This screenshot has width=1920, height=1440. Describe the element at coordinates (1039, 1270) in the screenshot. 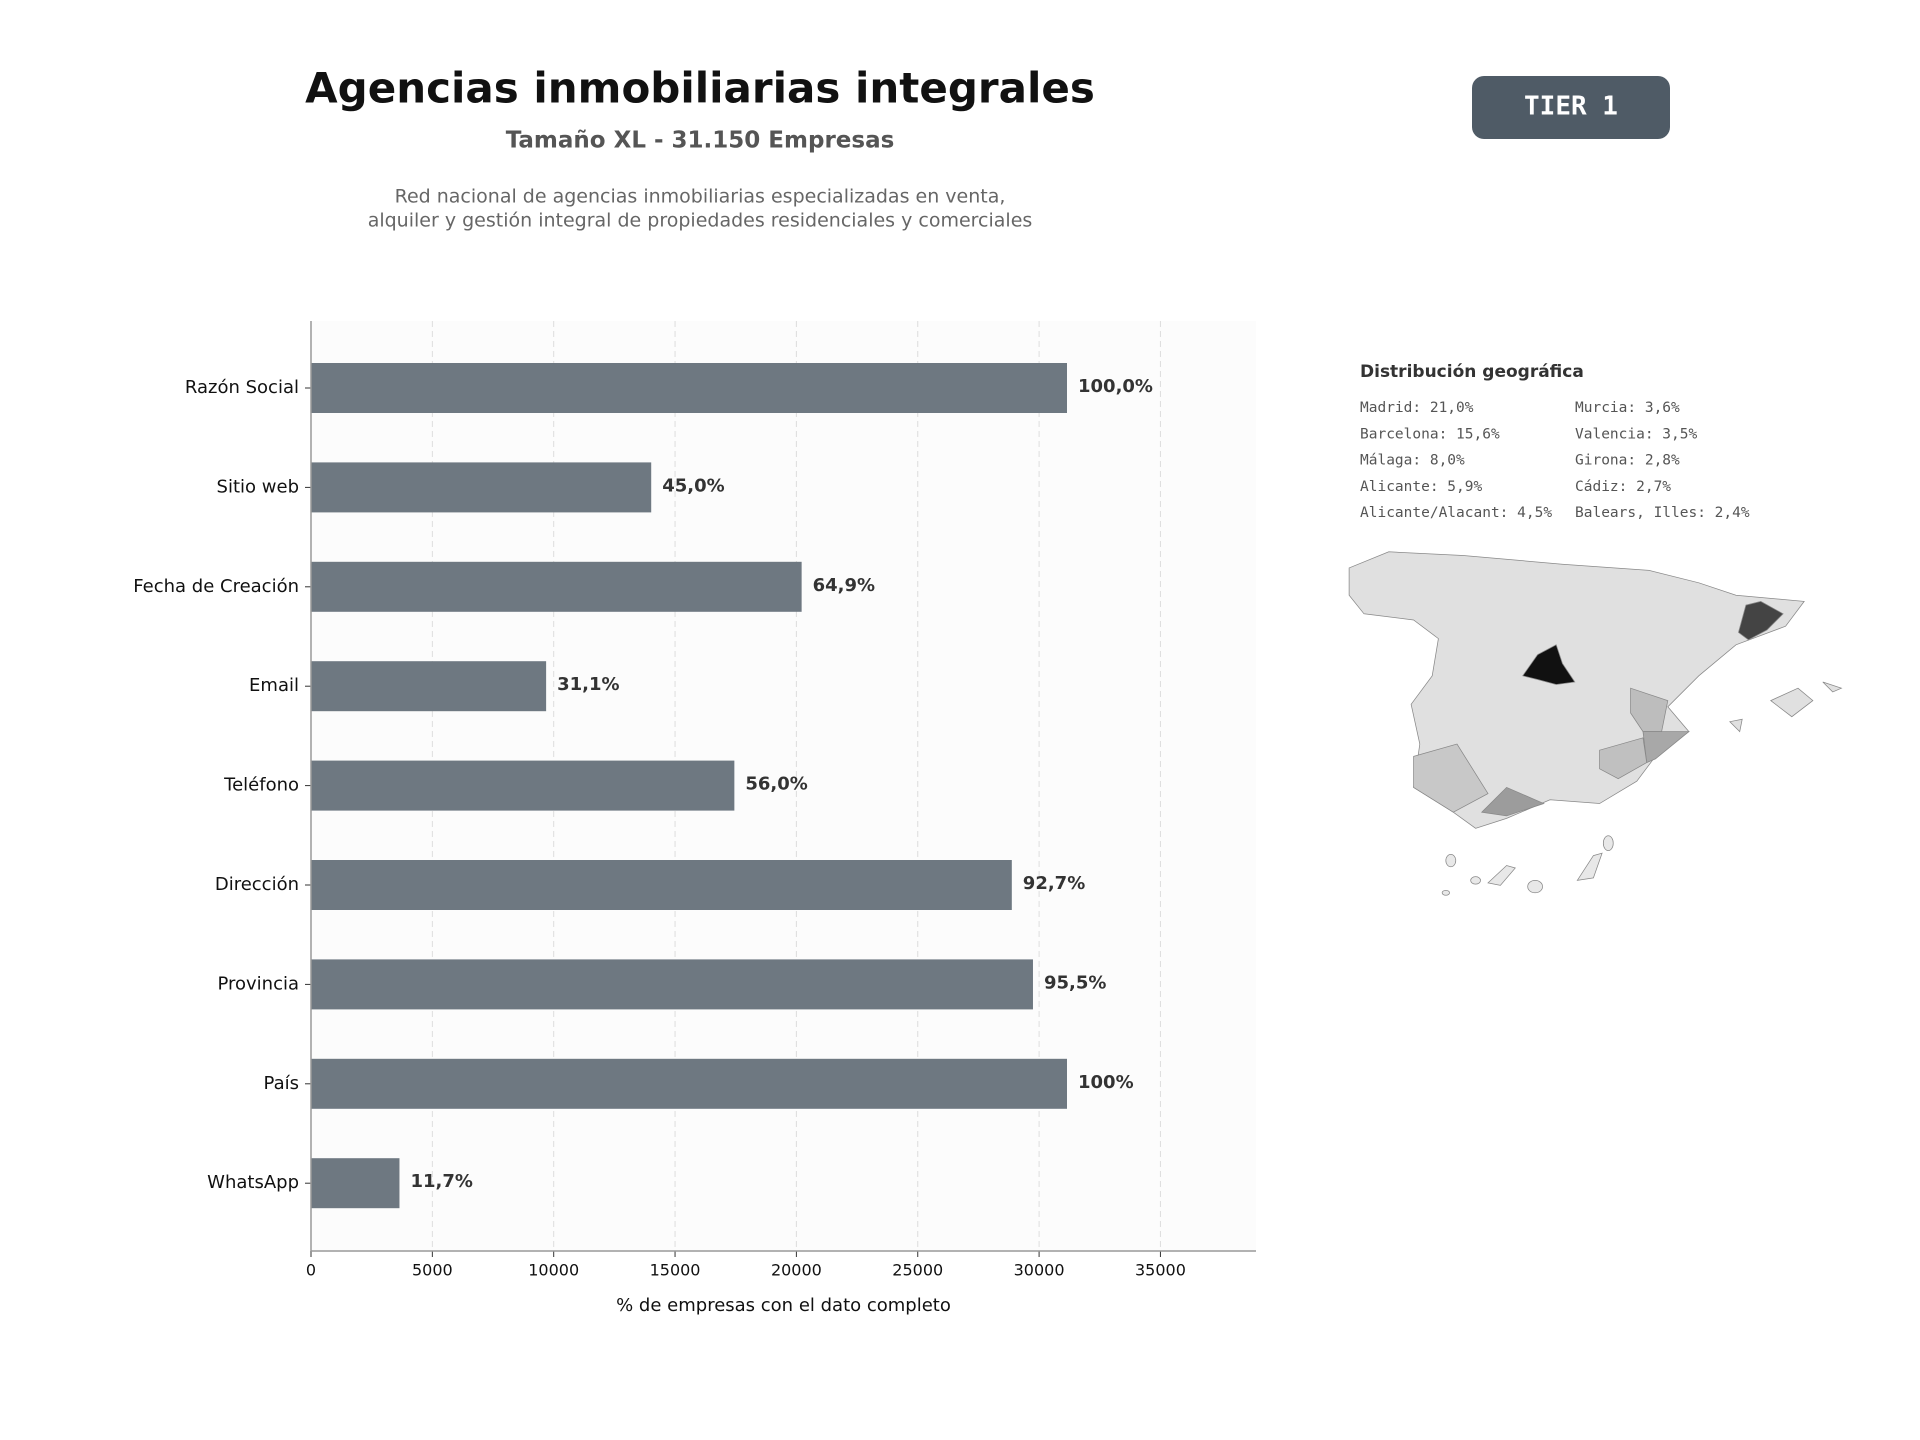

I see `x-tick-label: 30000` at that location.